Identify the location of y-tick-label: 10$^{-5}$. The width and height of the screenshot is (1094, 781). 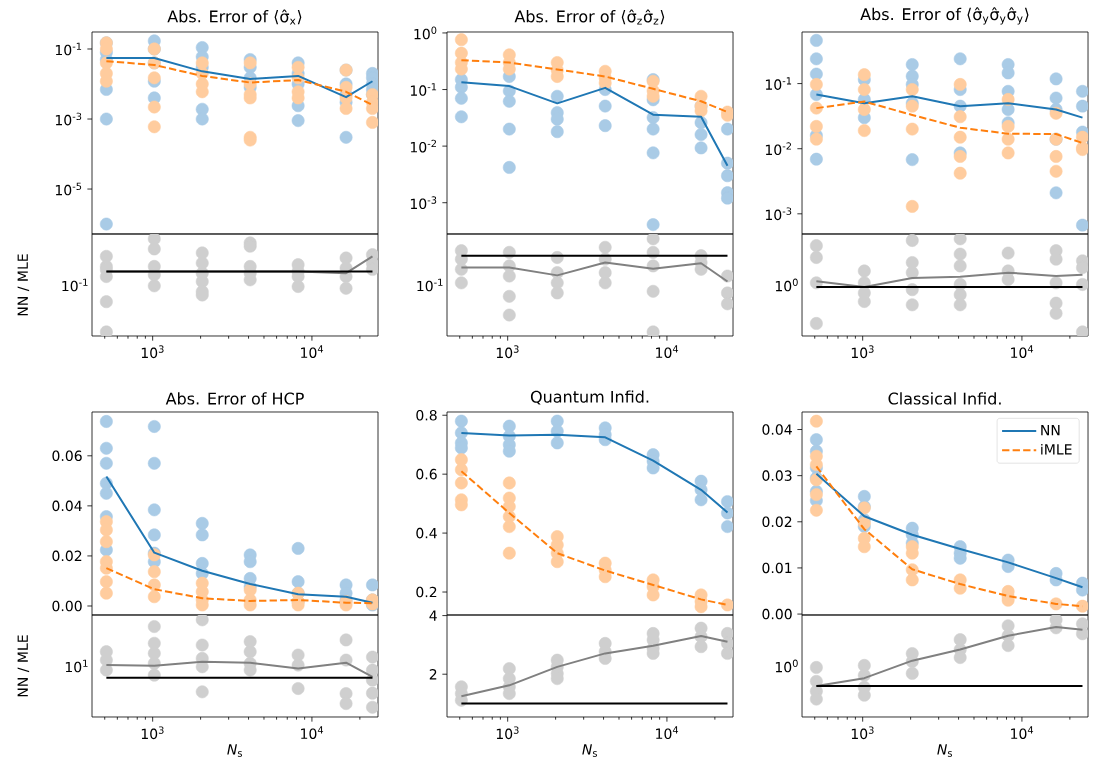
(68, 189).